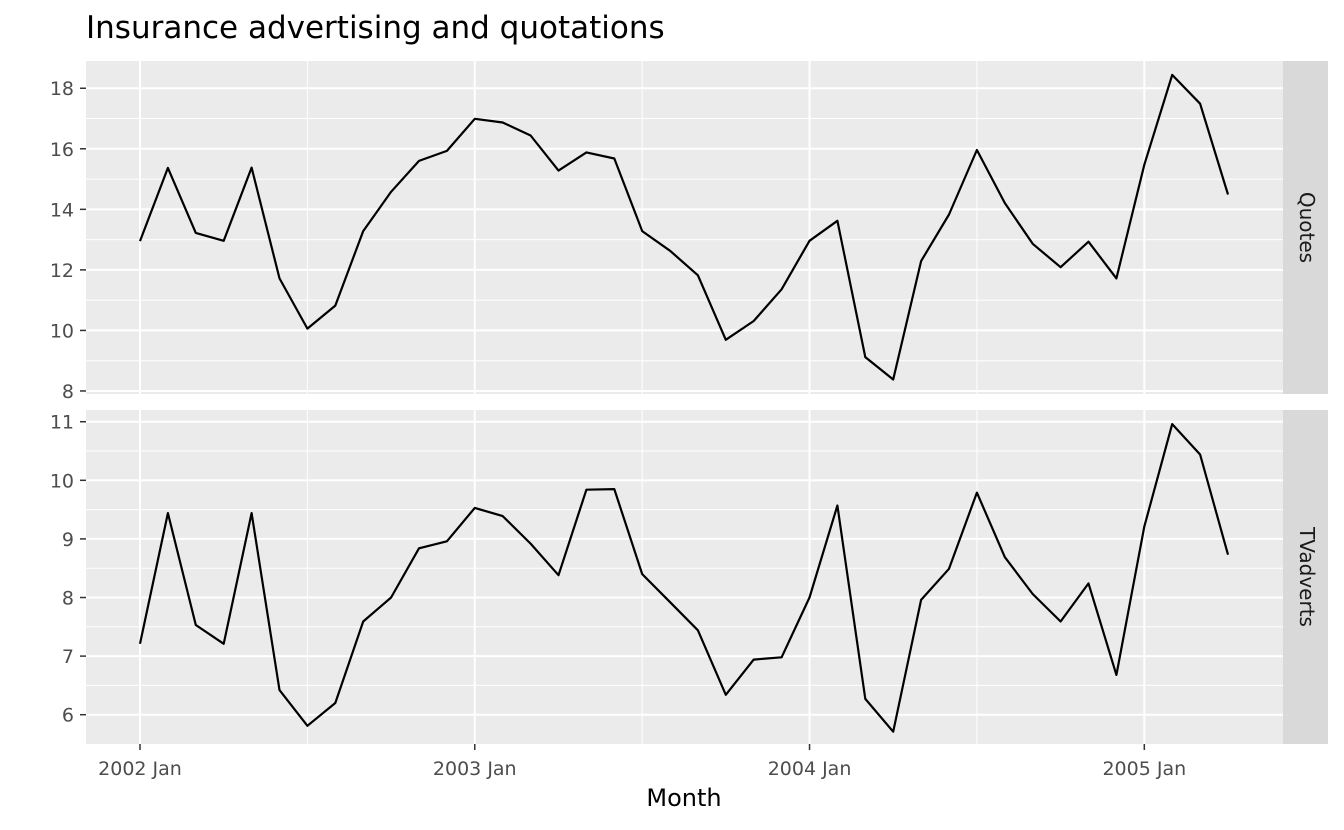 This screenshot has height=830, width=1344. Describe the element at coordinates (140, 769) in the screenshot. I see `x-tick-label: 2002 Jan` at that location.